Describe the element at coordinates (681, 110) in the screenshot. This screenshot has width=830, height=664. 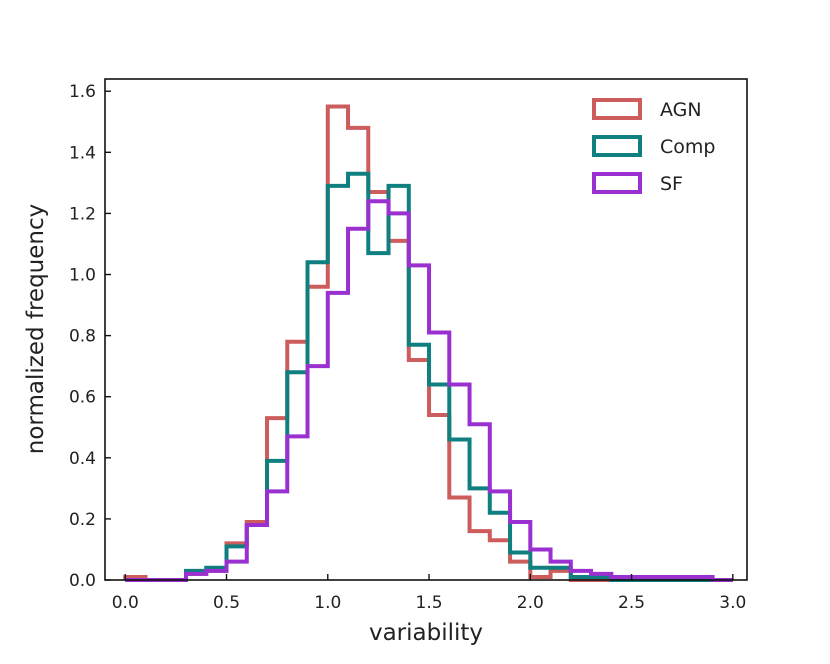
I see `legend-label-agn: AGN` at that location.